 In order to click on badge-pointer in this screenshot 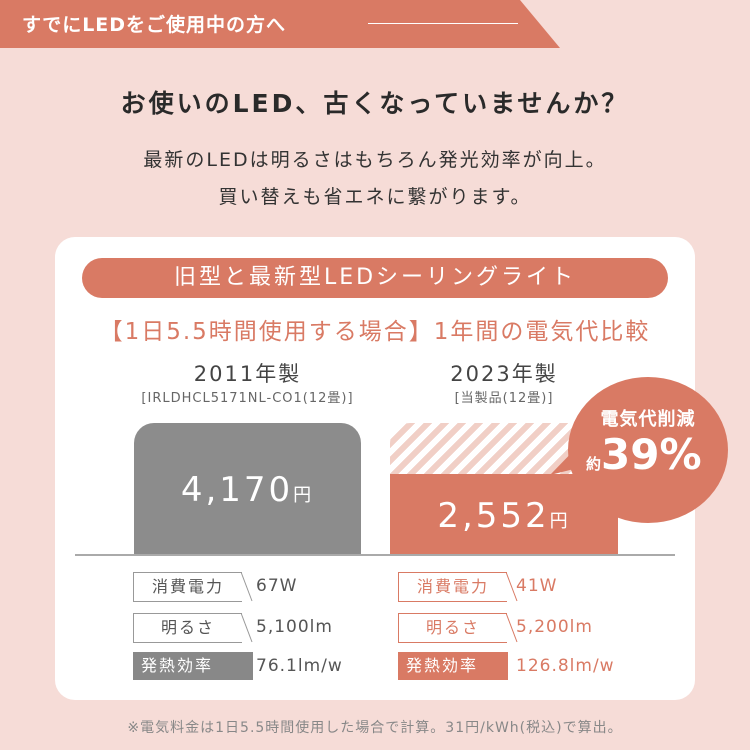, I will do `click(566, 458)`.